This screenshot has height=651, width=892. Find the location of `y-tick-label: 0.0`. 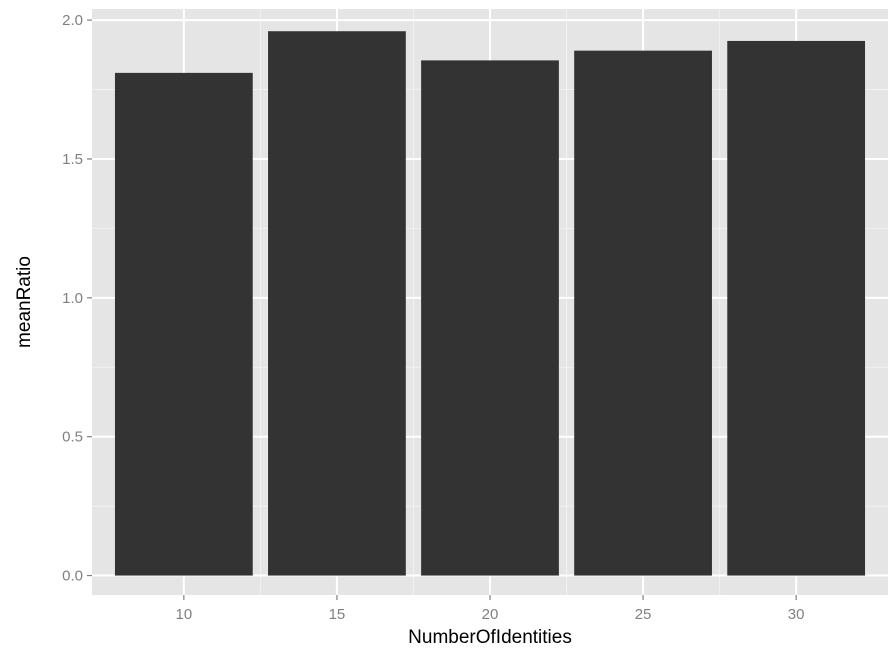

y-tick-label: 0.0 is located at coordinates (72, 576).